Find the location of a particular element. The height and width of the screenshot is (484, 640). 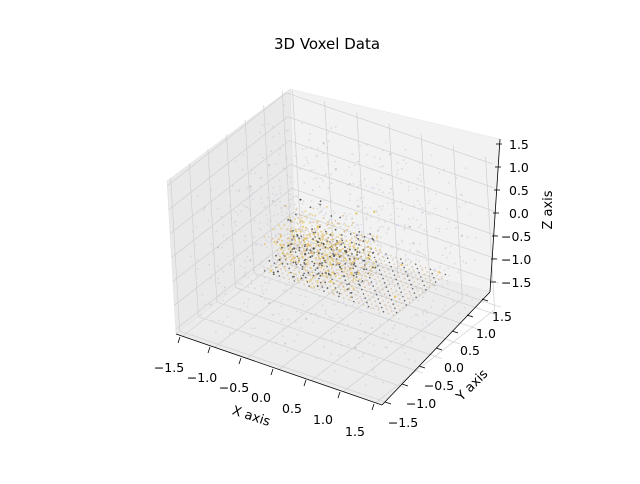

z-tick-label: −0.5 is located at coordinates (516, 236).